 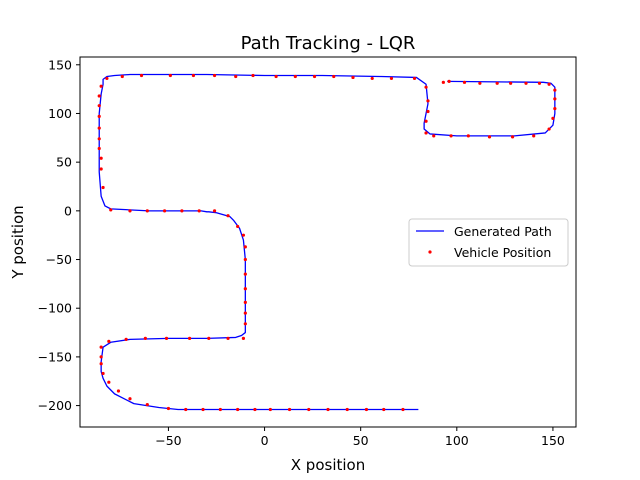 I want to click on y-tick-label: −100, so click(x=55, y=308).